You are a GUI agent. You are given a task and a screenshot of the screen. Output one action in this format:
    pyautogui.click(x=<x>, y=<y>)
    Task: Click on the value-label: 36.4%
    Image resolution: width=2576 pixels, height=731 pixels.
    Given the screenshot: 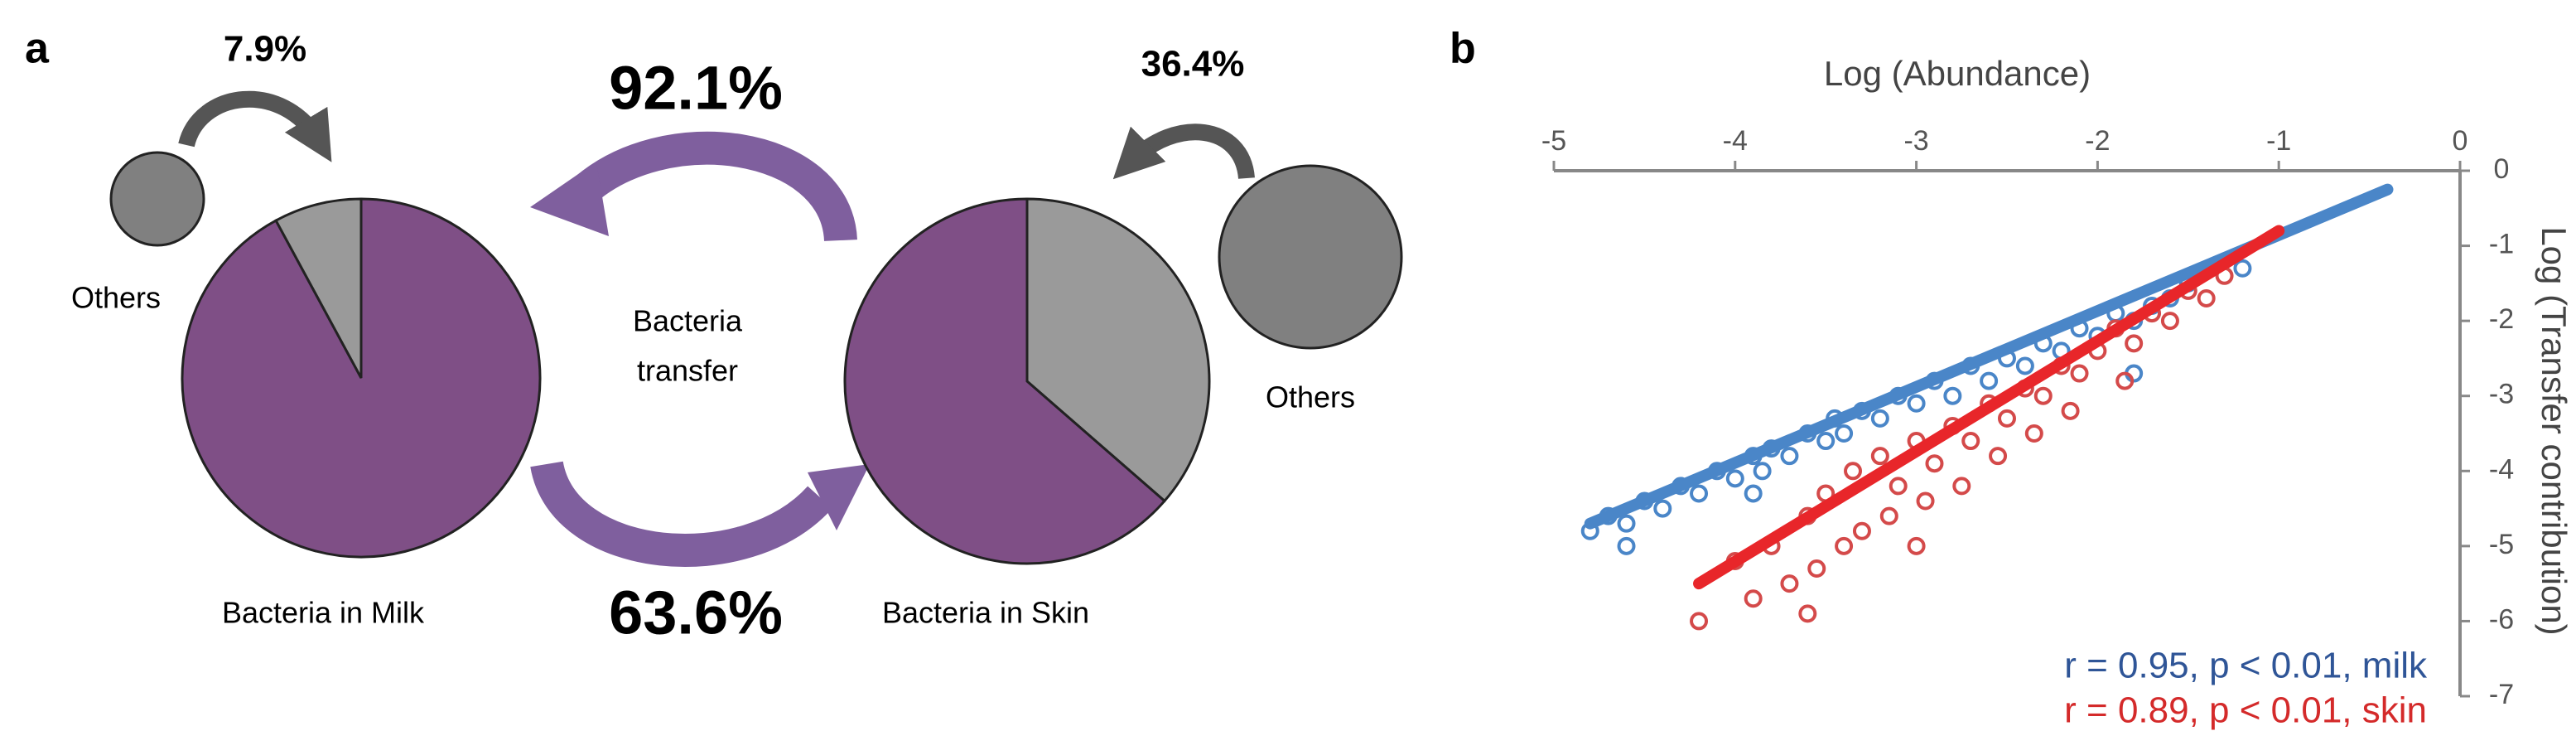 What is the action you would take?
    pyautogui.click(x=1193, y=64)
    